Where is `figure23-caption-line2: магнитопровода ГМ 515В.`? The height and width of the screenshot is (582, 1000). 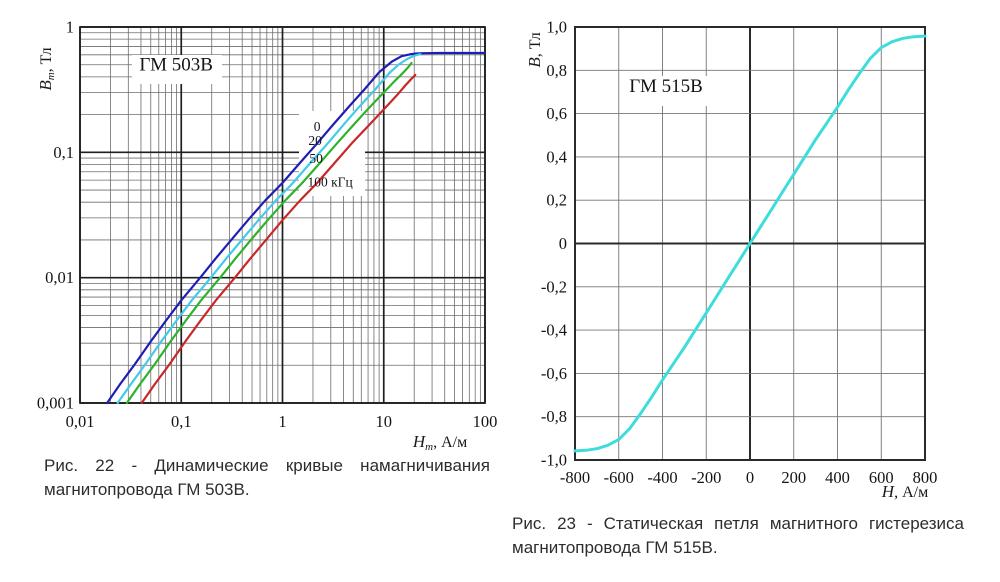 figure23-caption-line2: магнитопровода ГМ 515В. is located at coordinates (615, 547).